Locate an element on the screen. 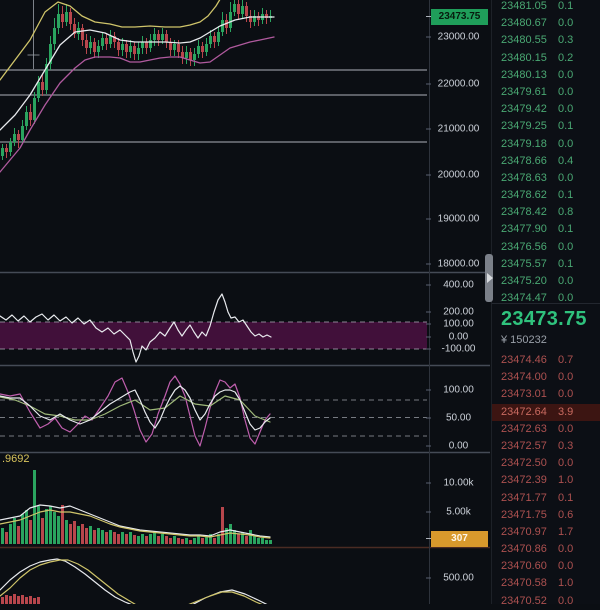 This screenshot has width=600, height=610. bid-row: 23474.00 0.0 is located at coordinates (546, 377).